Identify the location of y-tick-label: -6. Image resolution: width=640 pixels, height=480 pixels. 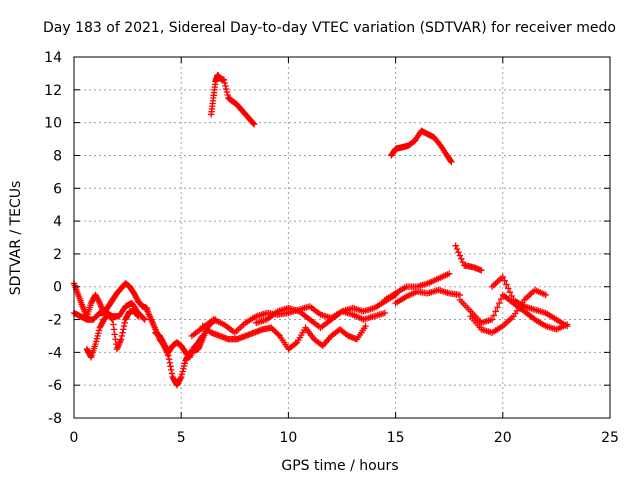
(55, 386).